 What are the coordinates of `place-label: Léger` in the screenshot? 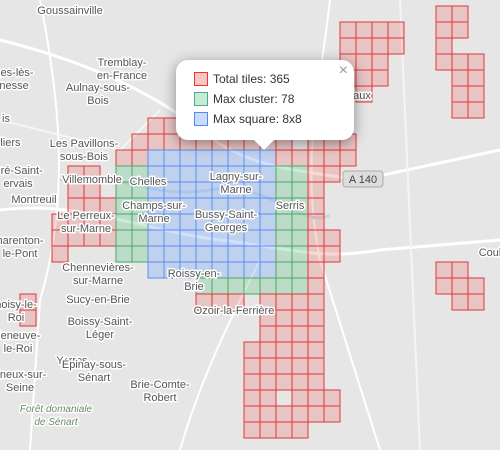 It's located at (100, 335).